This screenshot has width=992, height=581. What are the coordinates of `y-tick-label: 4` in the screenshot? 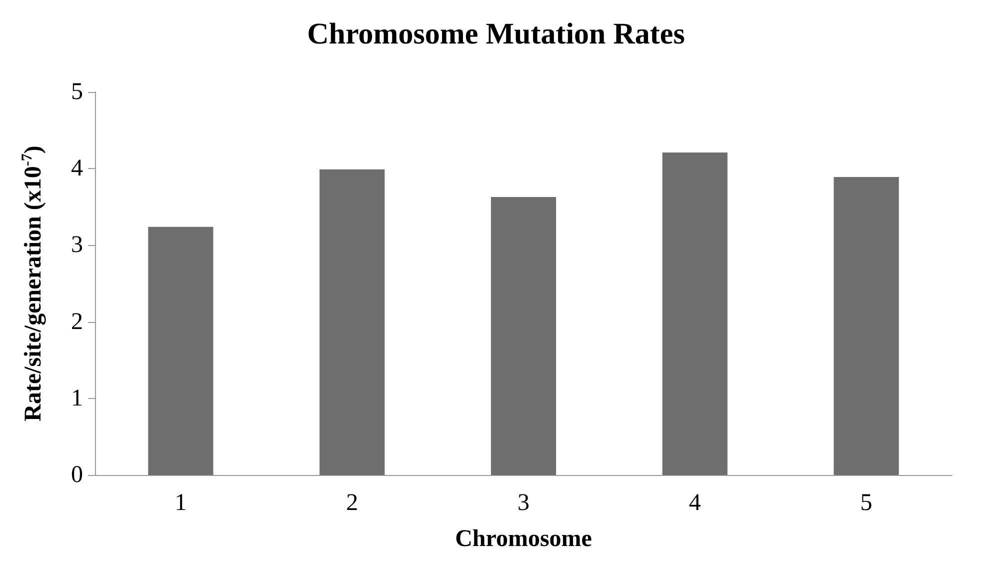 It's located at (77, 169).